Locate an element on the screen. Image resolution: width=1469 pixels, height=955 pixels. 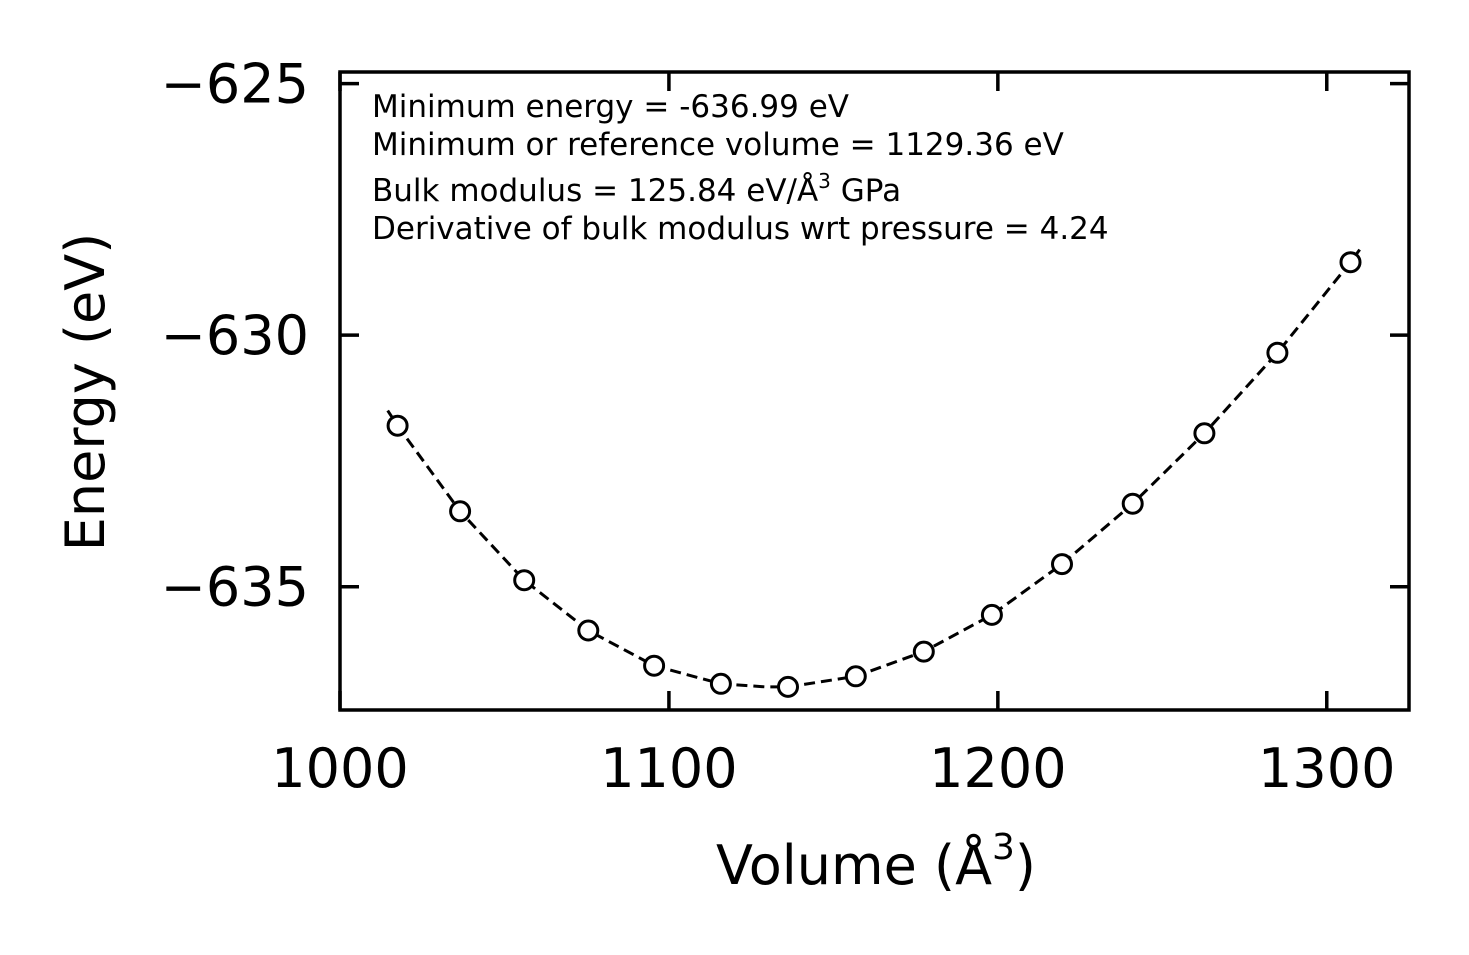
x-axis-label-main: Volume (Å is located at coordinates (854, 865).